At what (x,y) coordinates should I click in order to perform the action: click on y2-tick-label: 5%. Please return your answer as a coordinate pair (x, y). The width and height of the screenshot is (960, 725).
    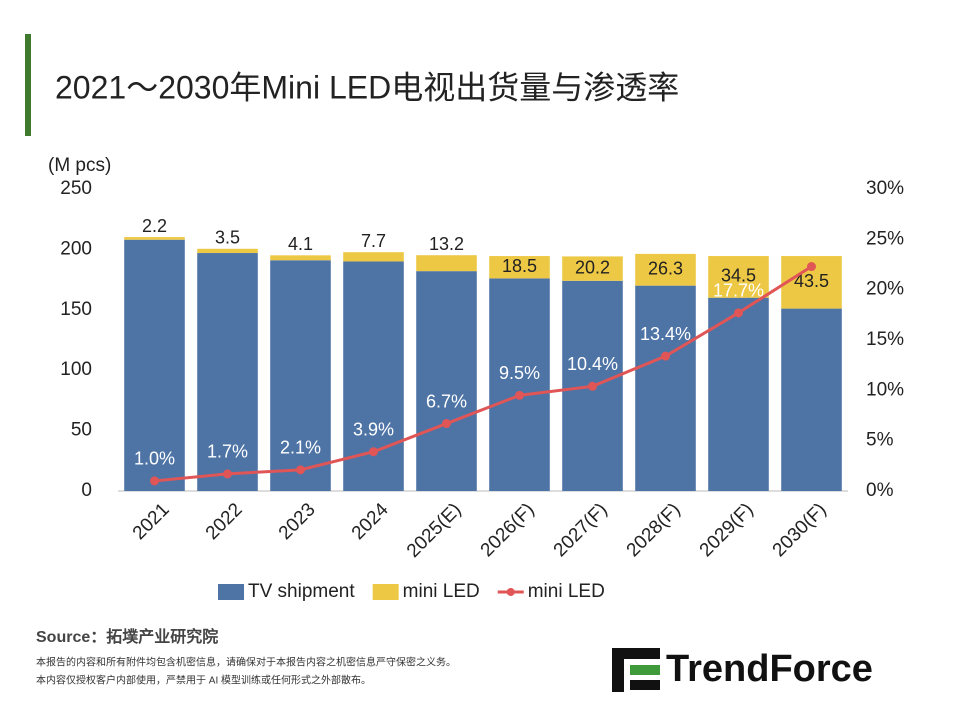
    Looking at the image, I should click on (880, 440).